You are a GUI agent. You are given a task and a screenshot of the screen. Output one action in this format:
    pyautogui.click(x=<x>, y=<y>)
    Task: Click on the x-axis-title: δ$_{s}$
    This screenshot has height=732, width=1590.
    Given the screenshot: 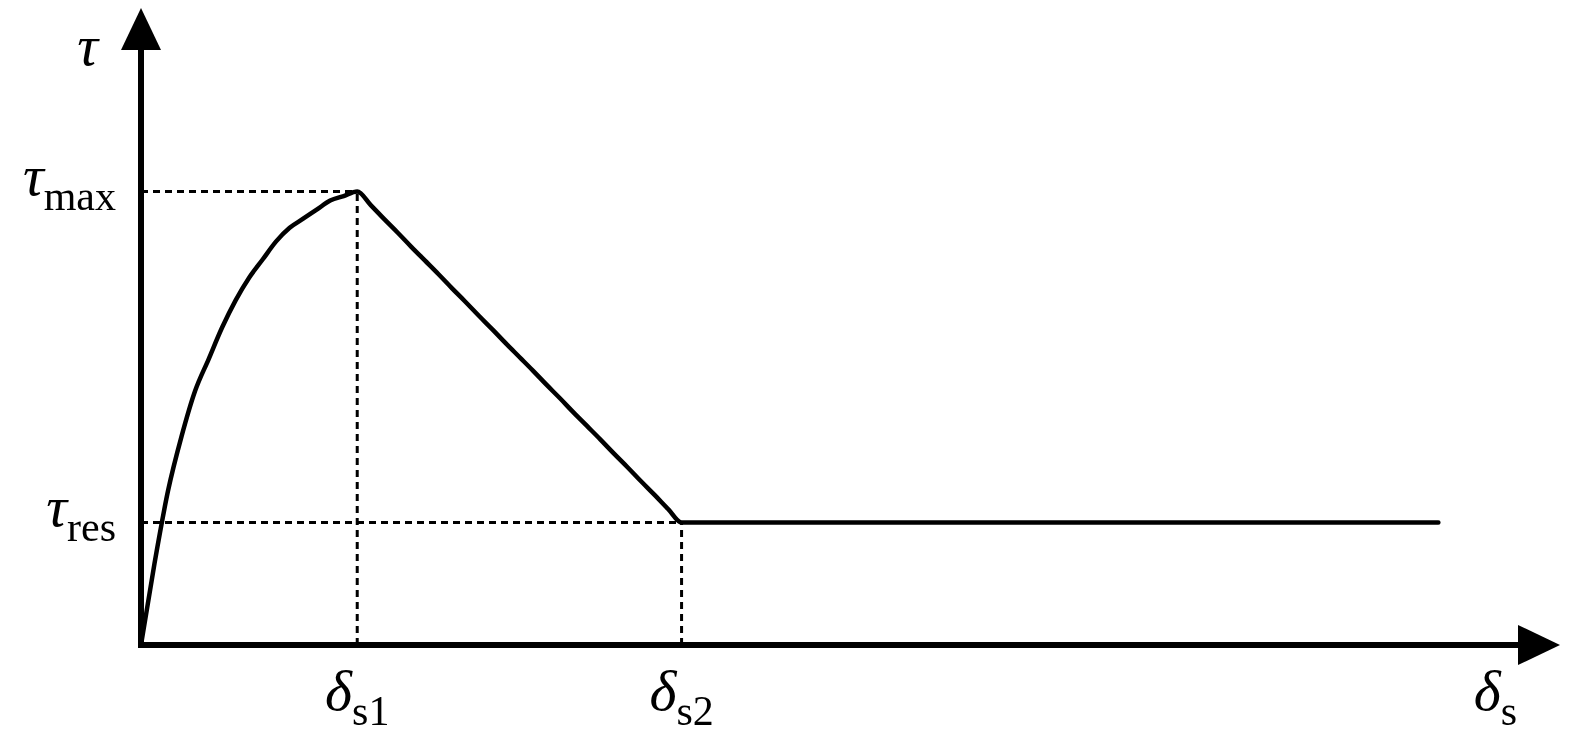 What is the action you would take?
    pyautogui.click(x=1495, y=695)
    